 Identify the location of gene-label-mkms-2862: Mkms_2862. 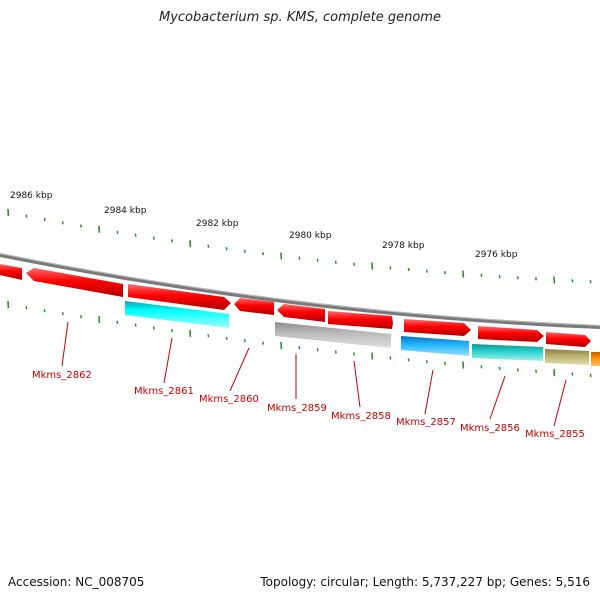
(62, 375).